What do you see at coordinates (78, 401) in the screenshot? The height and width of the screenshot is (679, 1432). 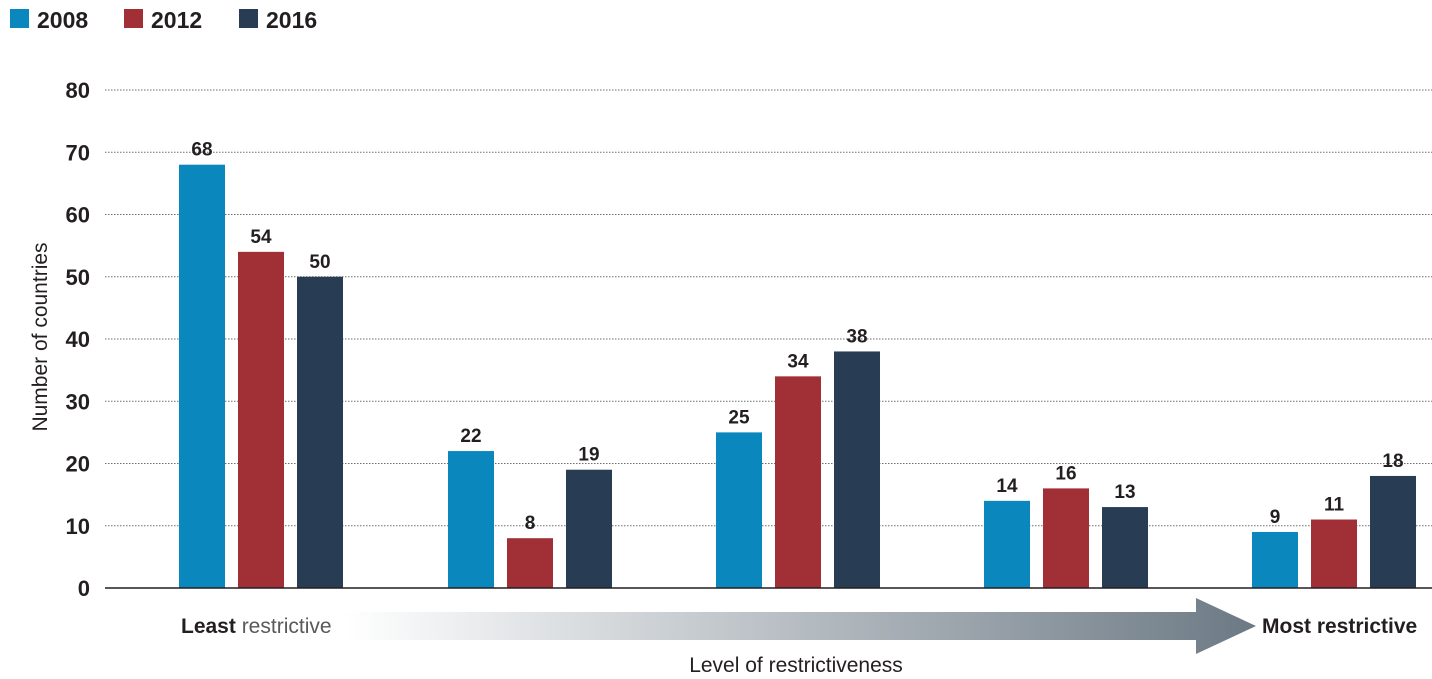 I see `y-tick-label: 30` at bounding box center [78, 401].